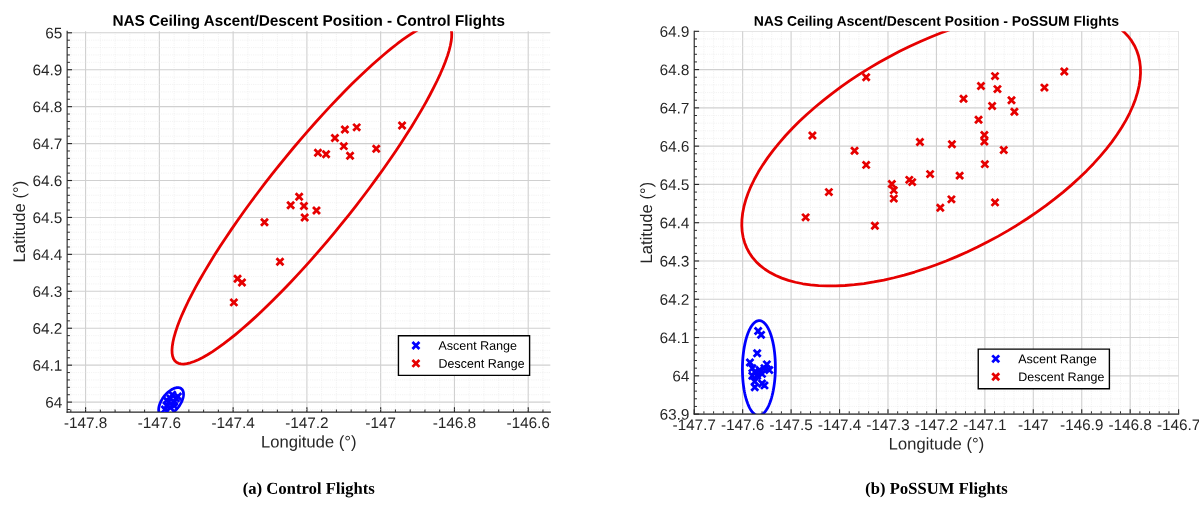 This screenshot has height=505, width=1199. What do you see at coordinates (791, 425) in the screenshot?
I see `x-tick-label: -147.5` at bounding box center [791, 425].